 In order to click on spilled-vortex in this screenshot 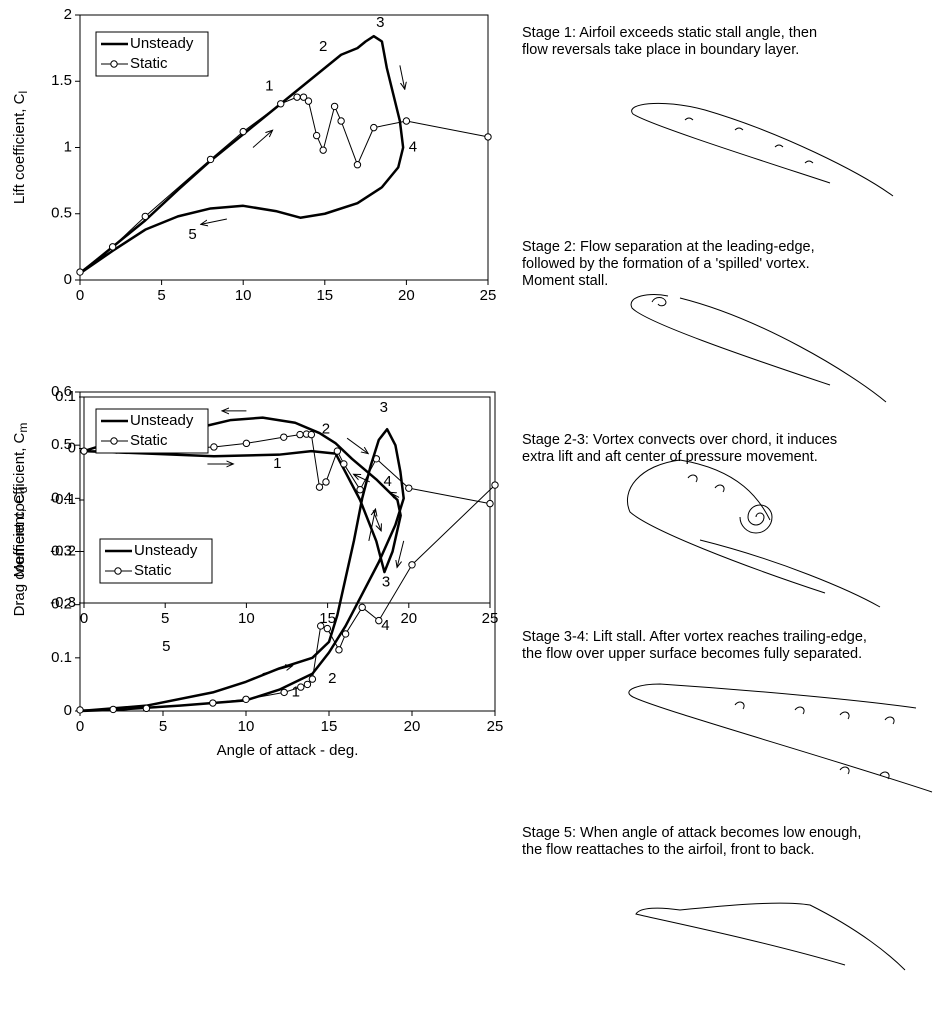, I will do `click(659, 302)`.